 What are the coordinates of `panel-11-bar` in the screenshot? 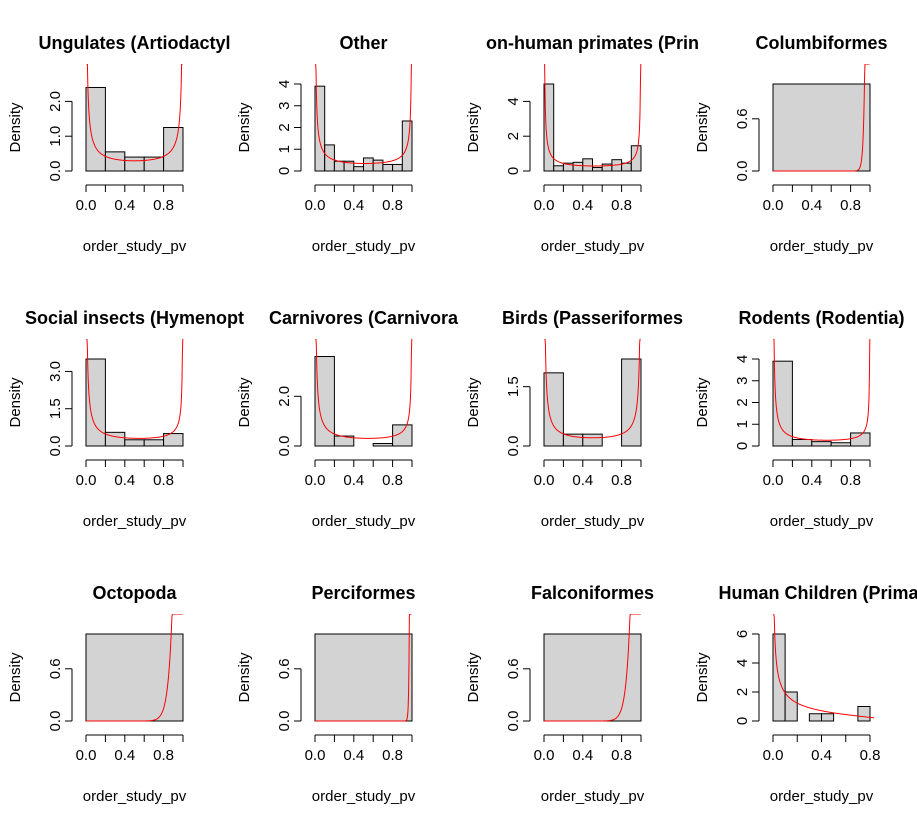 It's located at (815, 717).